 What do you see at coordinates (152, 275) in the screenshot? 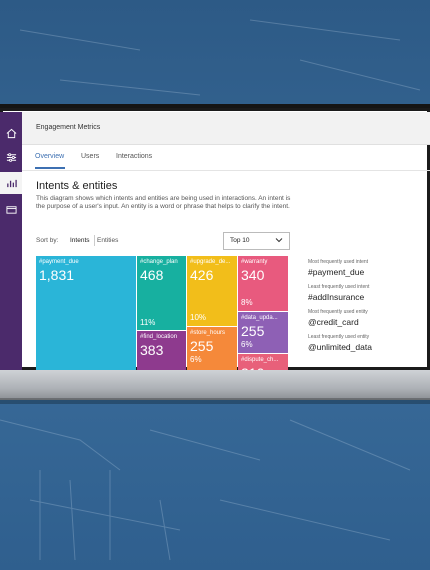
I see `treemap-cell-value: 468` at bounding box center [152, 275].